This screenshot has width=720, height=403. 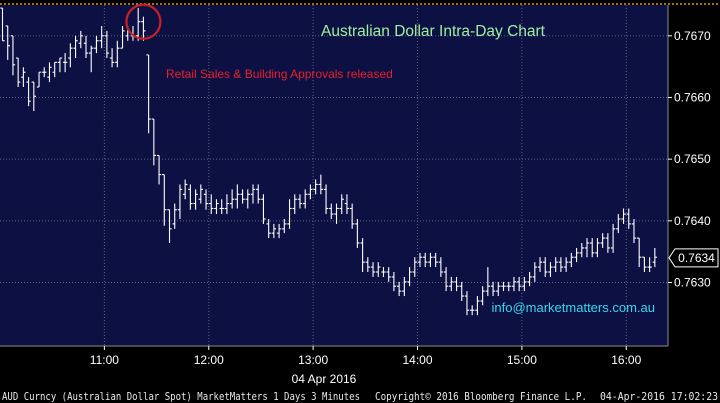 What do you see at coordinates (433, 31) in the screenshot?
I see `chart-title: Australian Dollar Intra-Day Chart` at bounding box center [433, 31].